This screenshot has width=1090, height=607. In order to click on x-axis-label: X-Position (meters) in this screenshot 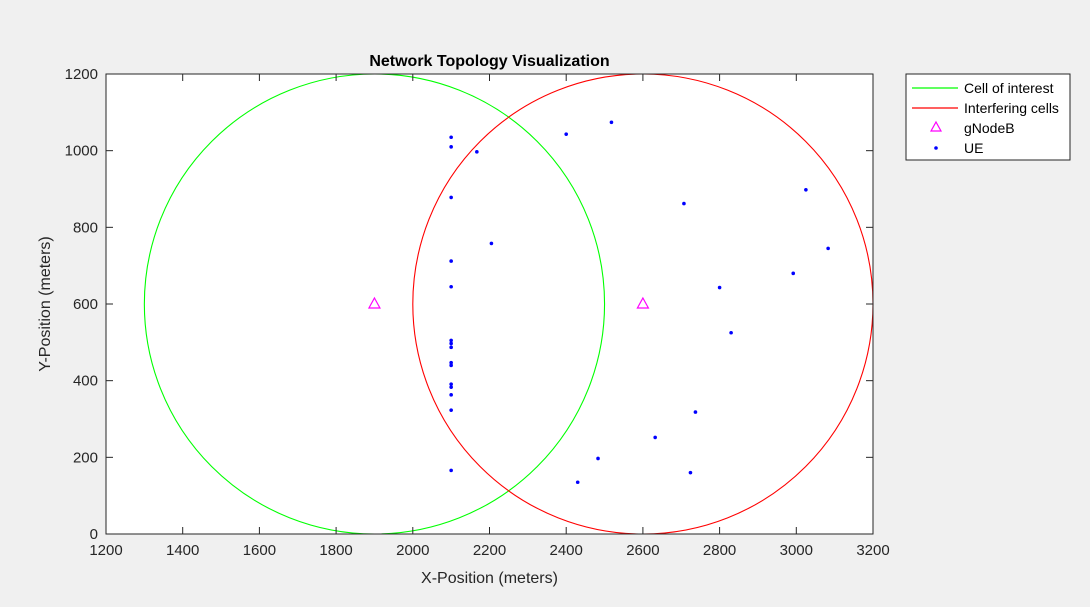, I will do `click(489, 578)`.